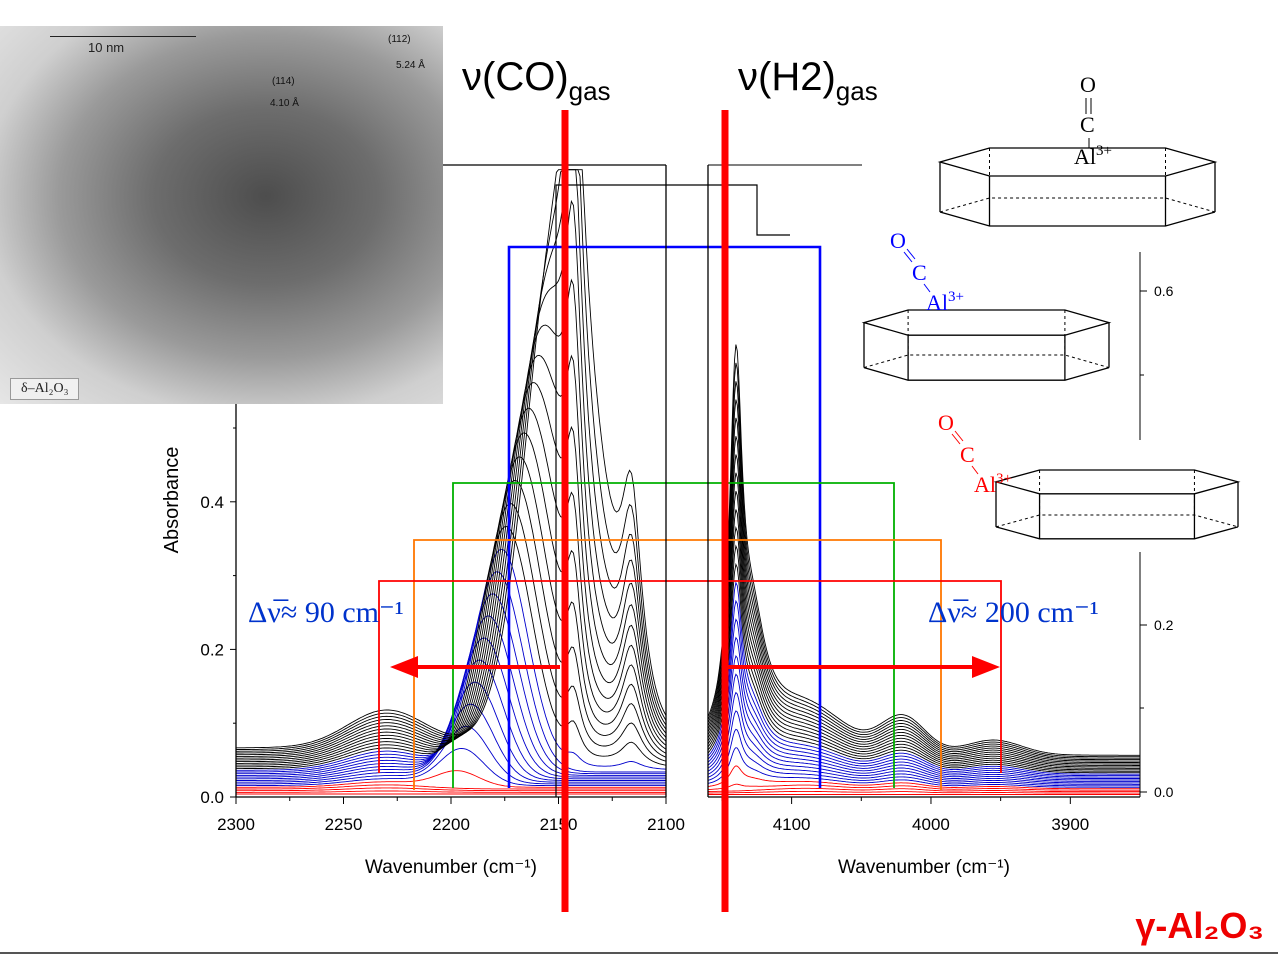  What do you see at coordinates (1070, 824) in the screenshot?
I see `right-x-tick-label: 3900` at bounding box center [1070, 824].